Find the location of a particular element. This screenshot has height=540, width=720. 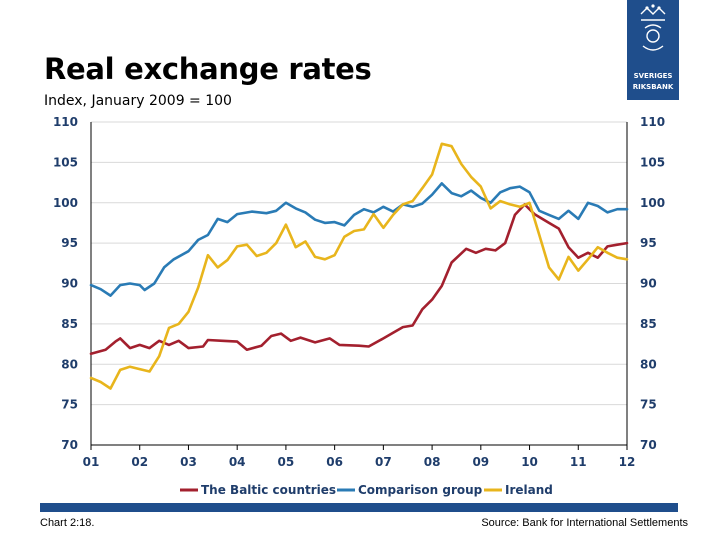

logo-text-line1: SVERIGES is located at coordinates (653, 76).